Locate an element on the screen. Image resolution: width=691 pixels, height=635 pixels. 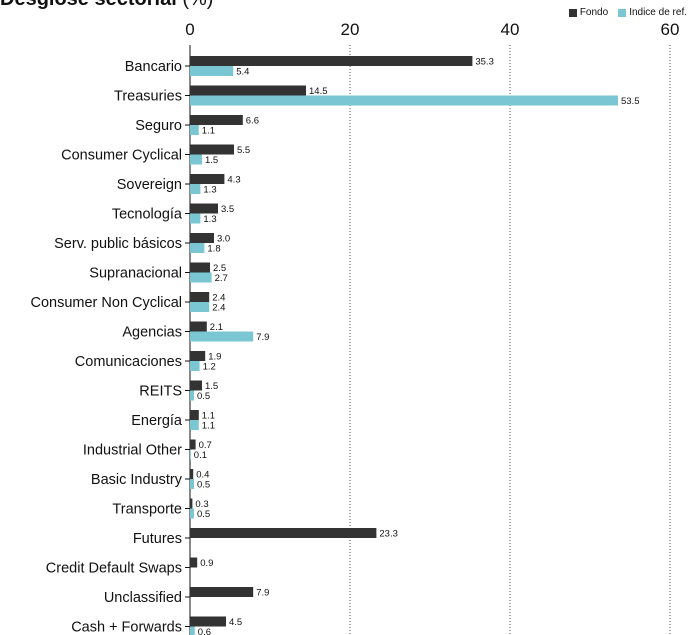
data-label-indice: 0.1 is located at coordinates (200, 455).